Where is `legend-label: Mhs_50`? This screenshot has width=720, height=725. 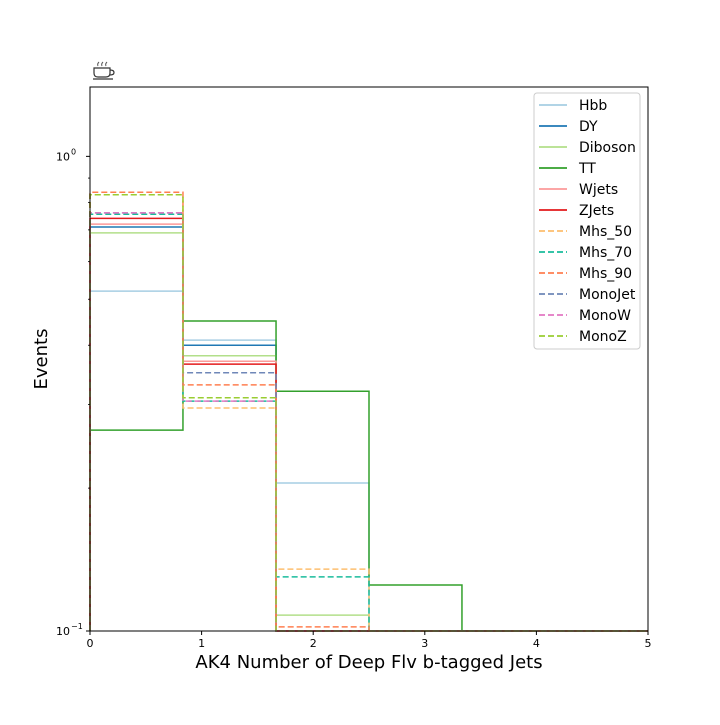 legend-label: Mhs_50 is located at coordinates (605, 232).